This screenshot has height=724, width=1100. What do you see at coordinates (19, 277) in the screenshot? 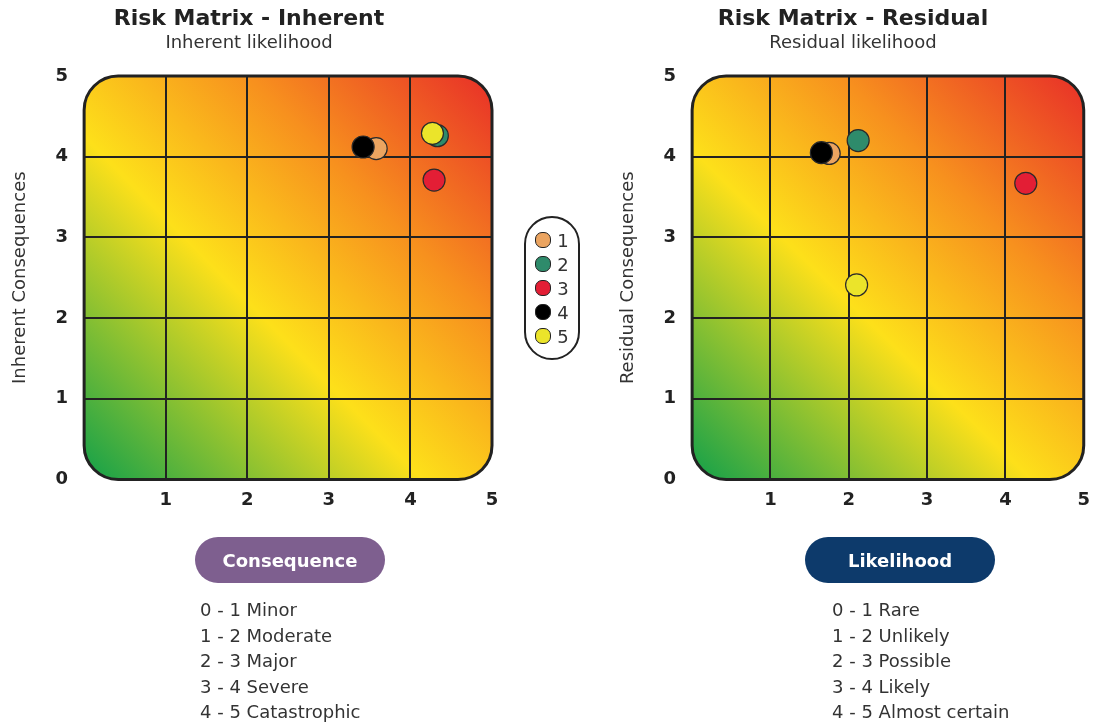
I see `y-axis-title: Inherent Consequences` at bounding box center [19, 277].